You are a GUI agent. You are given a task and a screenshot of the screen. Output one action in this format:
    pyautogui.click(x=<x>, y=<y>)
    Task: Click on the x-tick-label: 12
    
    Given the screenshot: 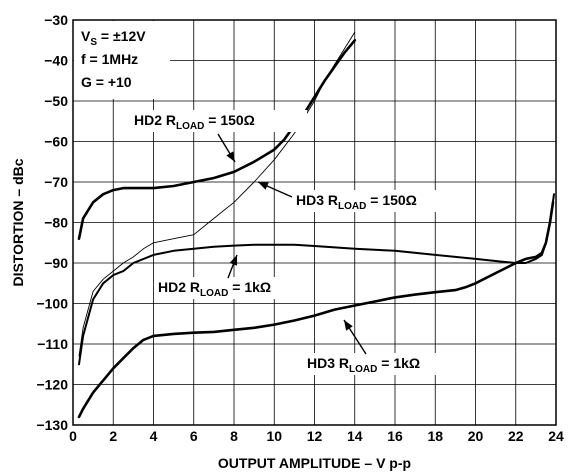 What is the action you would take?
    pyautogui.click(x=315, y=436)
    